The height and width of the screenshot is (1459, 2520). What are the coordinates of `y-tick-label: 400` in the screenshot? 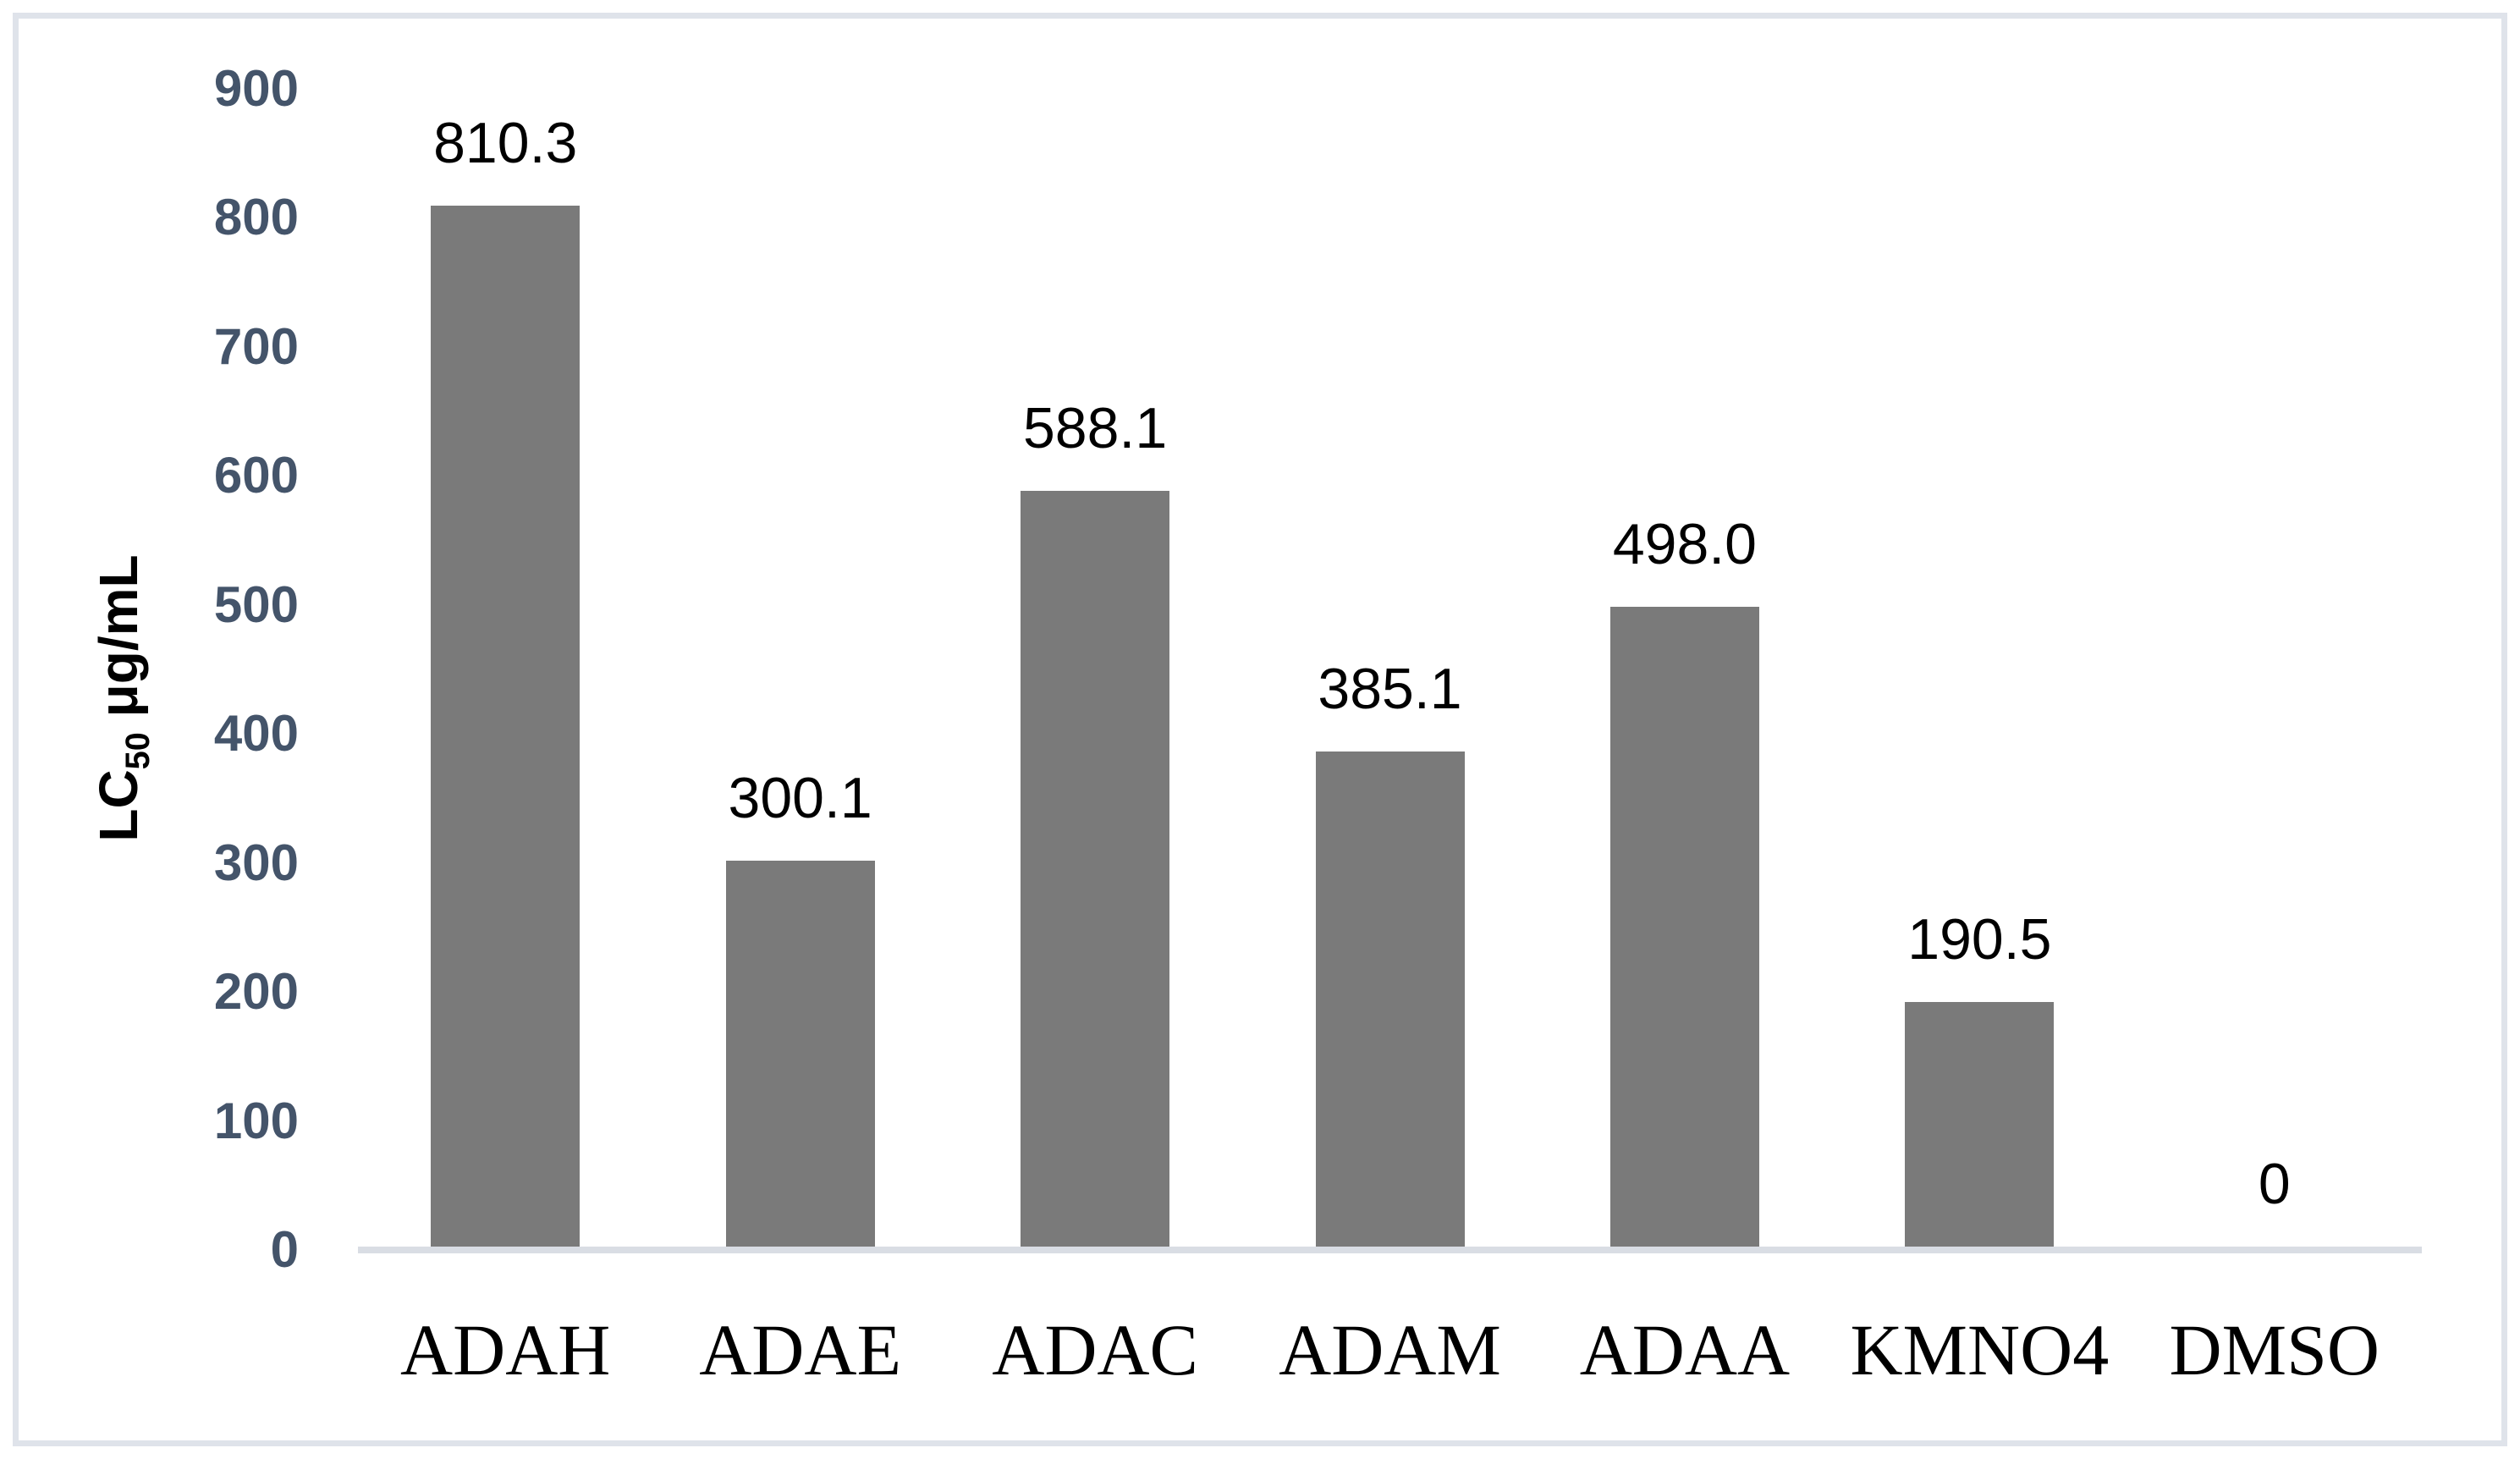 It's located at (256, 734).